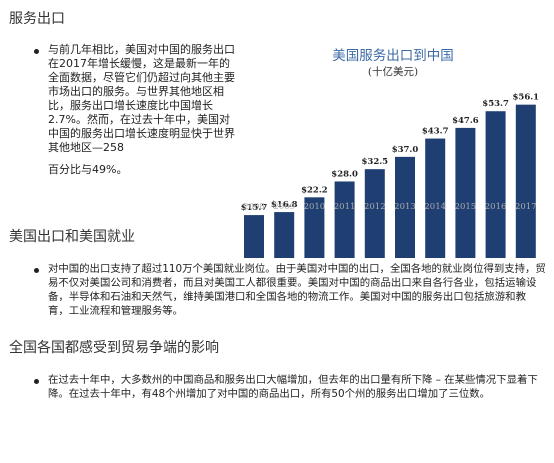 The width and height of the screenshot is (554, 463). I want to click on data-label-2014: $43.7, so click(435, 132).